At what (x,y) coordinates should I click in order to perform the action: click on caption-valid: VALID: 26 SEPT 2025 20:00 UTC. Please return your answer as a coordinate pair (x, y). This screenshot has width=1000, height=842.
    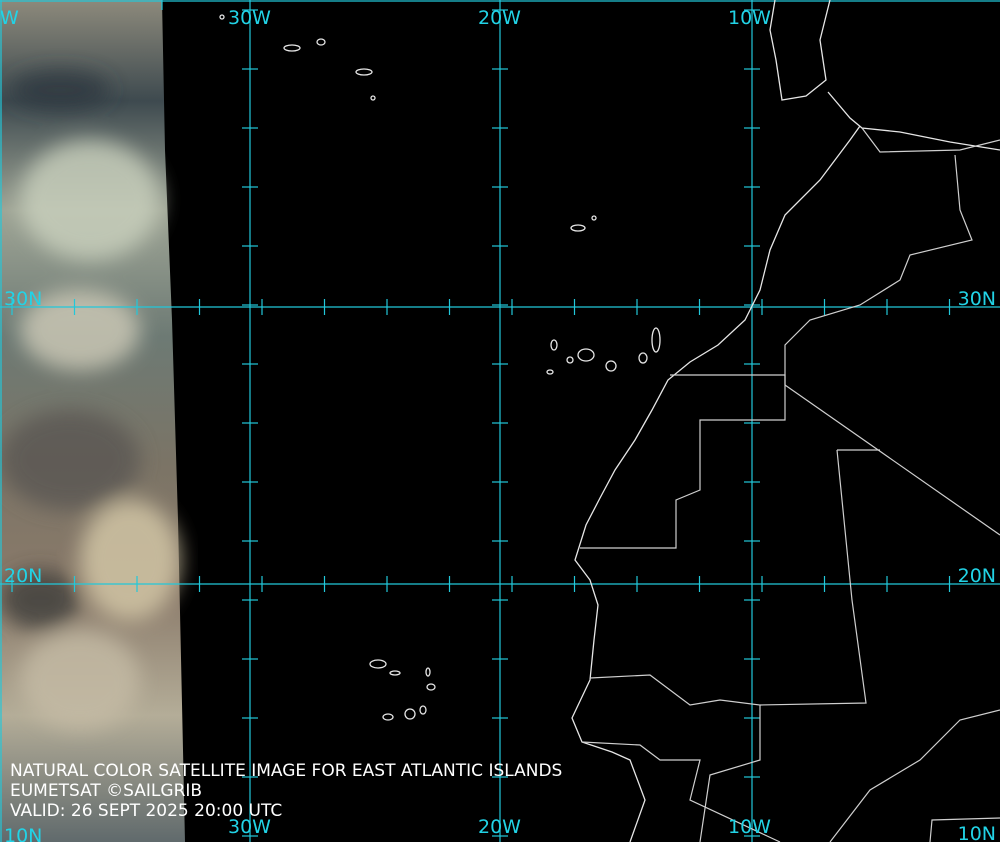
    Looking at the image, I should click on (146, 811).